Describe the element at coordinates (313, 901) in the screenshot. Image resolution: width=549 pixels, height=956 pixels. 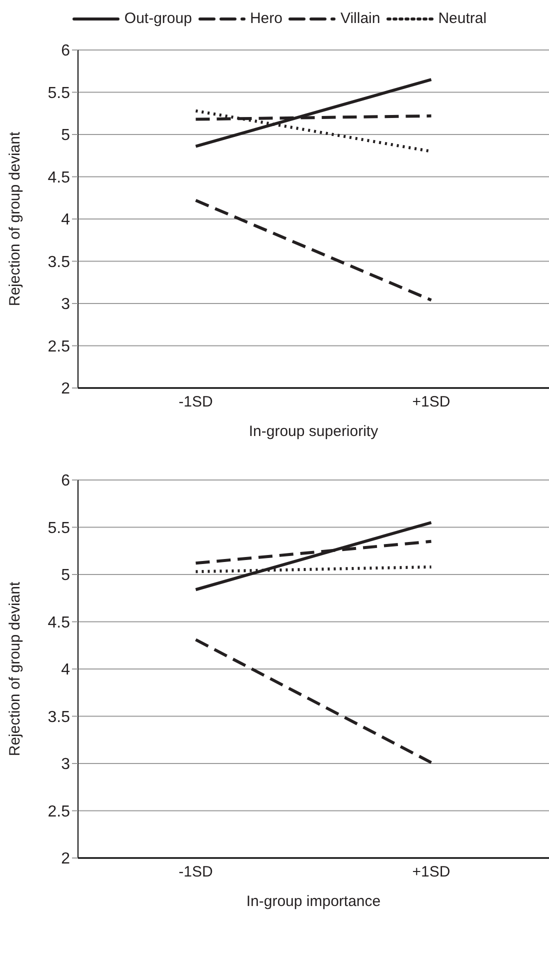
I see `x-axis-title: In-group importance` at that location.